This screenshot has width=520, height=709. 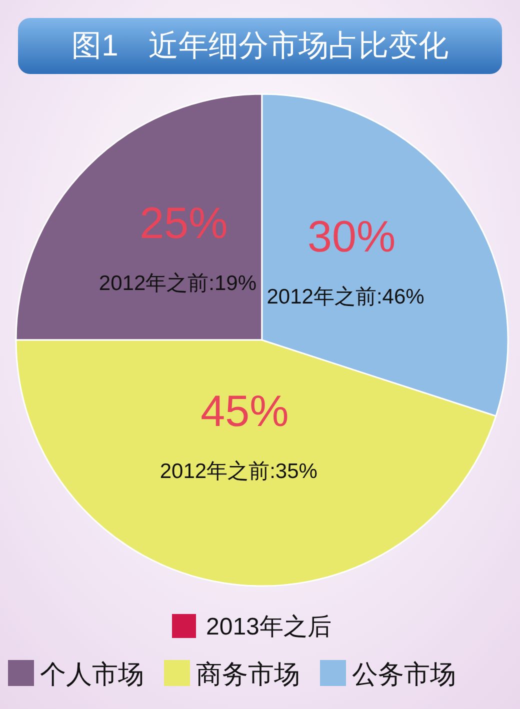 What do you see at coordinates (404, 674) in the screenshot?
I see `legend-label: 公务市场` at bounding box center [404, 674].